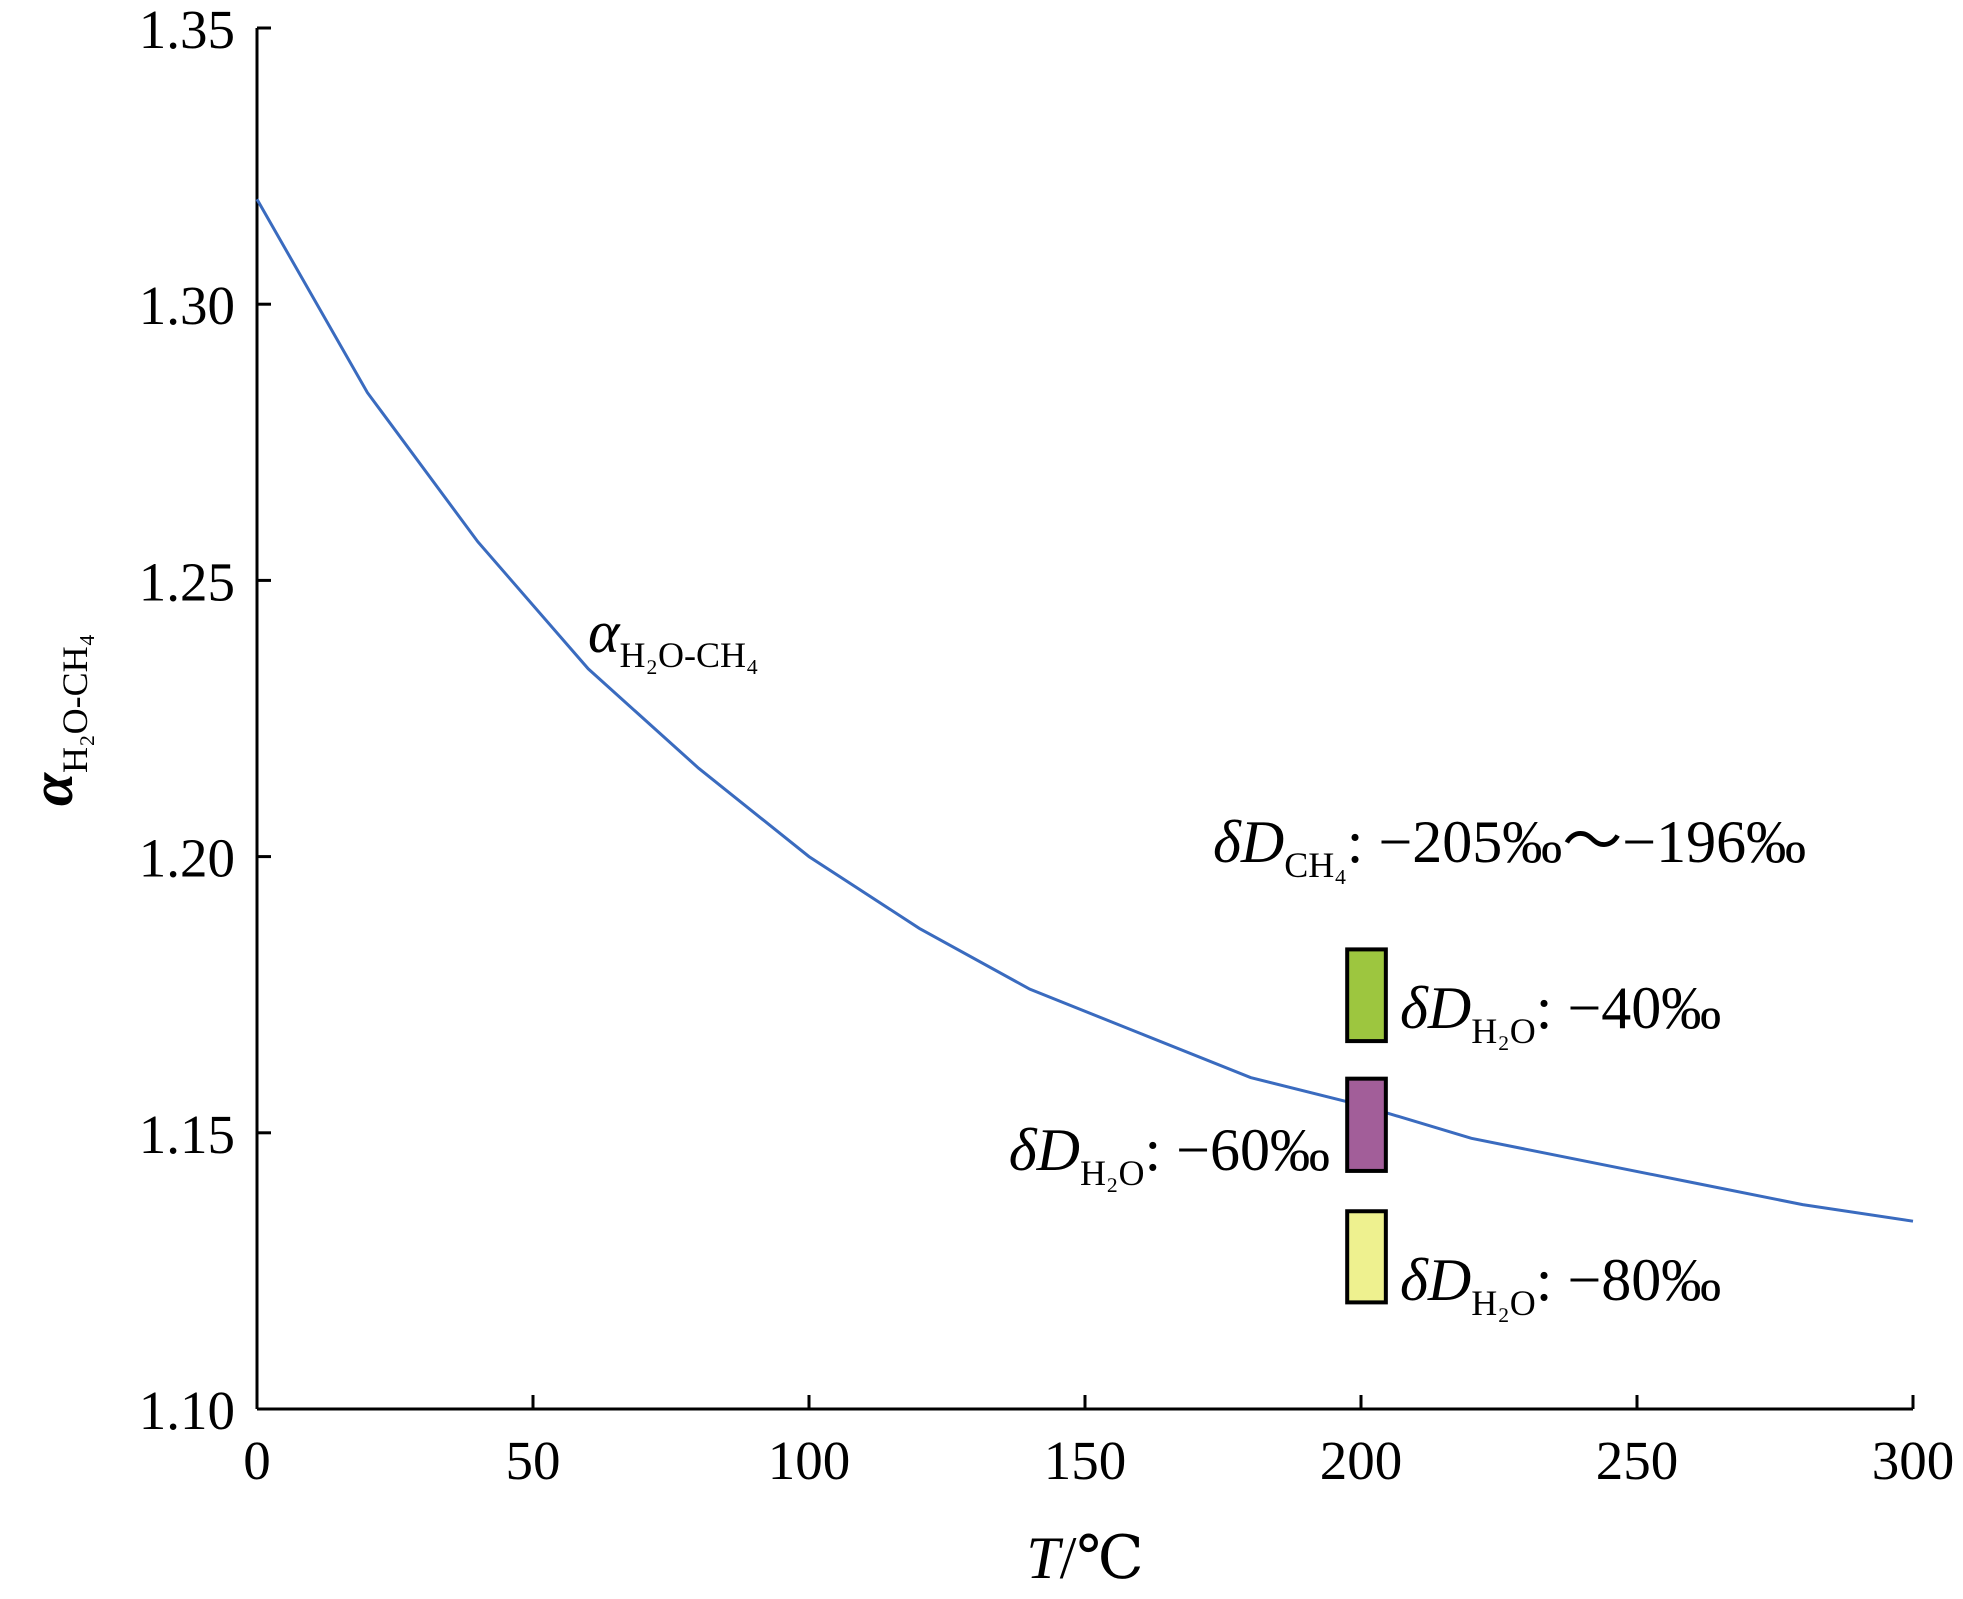 This screenshot has height=1599, width=1963. Describe the element at coordinates (1560, 1013) in the screenshot. I see `range-label-40: δDH₂O: −40‰` at that location.